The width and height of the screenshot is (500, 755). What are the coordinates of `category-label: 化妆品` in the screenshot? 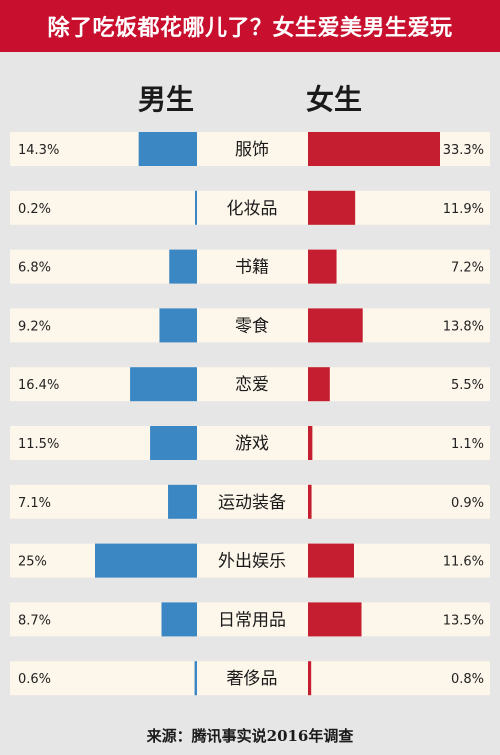 It's located at (252, 209).